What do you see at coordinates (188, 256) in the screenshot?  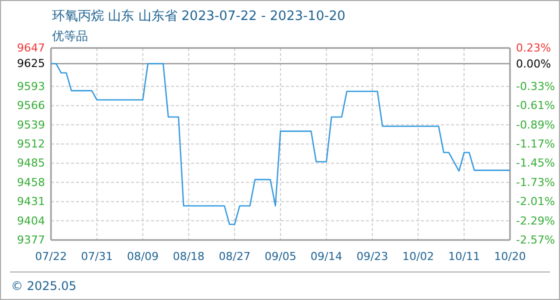 I see `x-tick-label: 08/18` at bounding box center [188, 256].